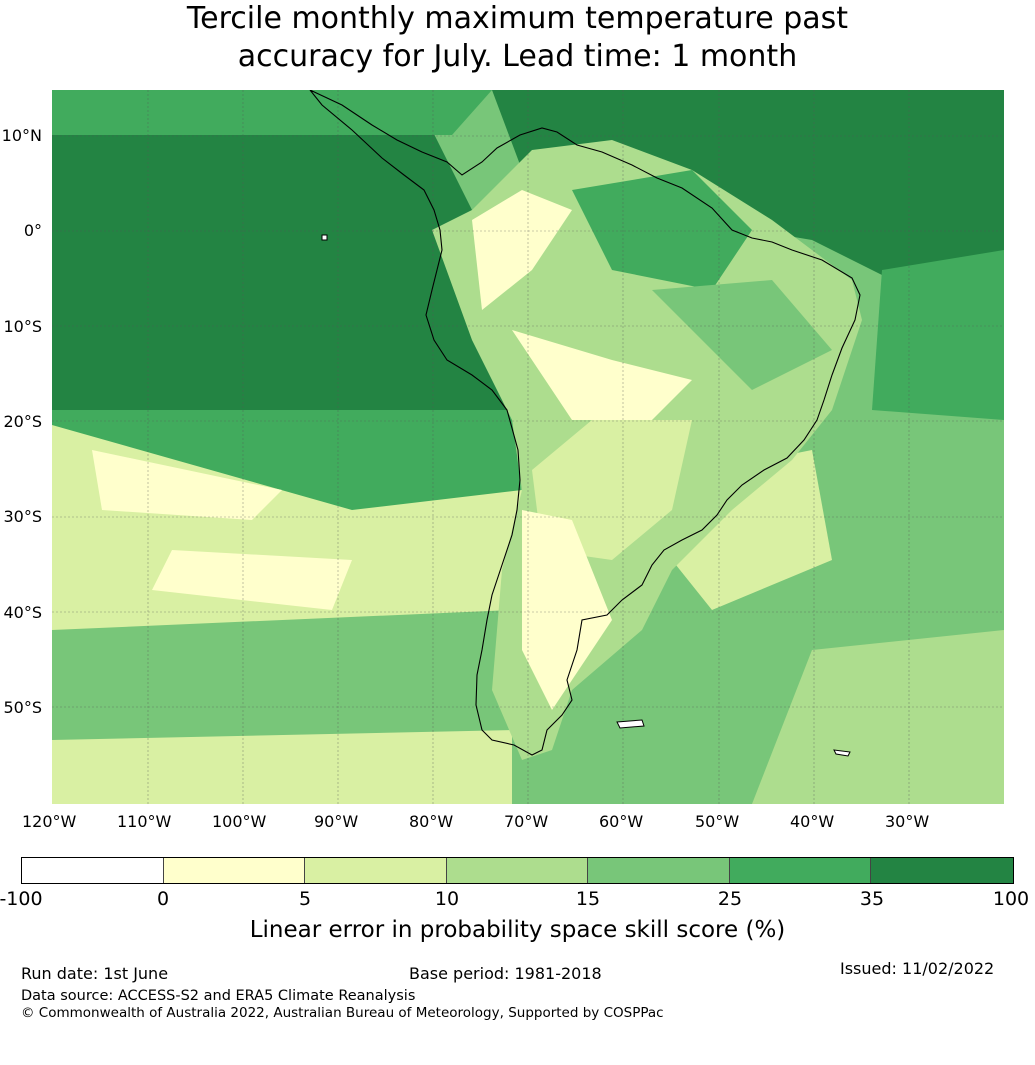 The image size is (1035, 1065). What do you see at coordinates (872, 899) in the screenshot?
I see `colorbar-tick: 35` at bounding box center [872, 899].